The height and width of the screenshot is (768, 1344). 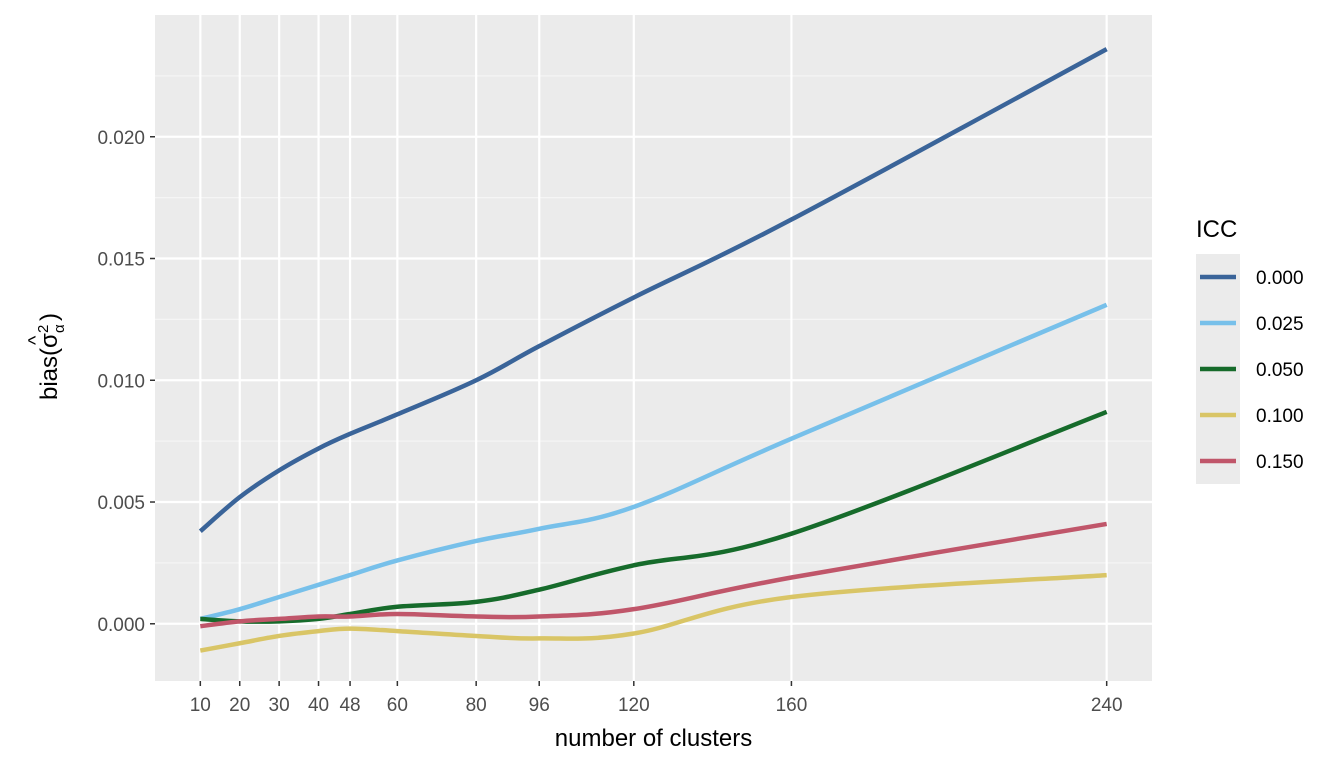 I want to click on y-axis-title-prefix: bias(, so click(x=49, y=374).